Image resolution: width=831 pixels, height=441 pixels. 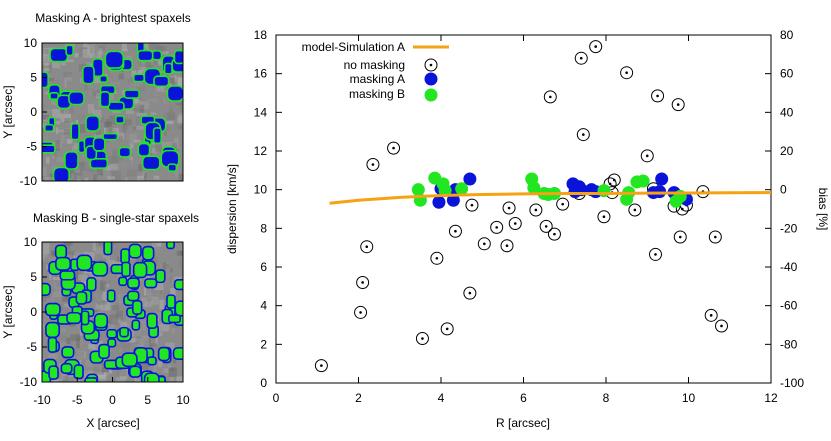 I want to click on main-xtick-label: 0, so click(x=276, y=398).